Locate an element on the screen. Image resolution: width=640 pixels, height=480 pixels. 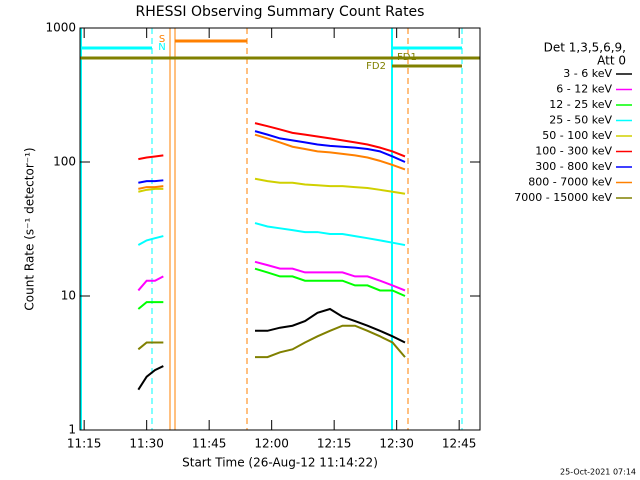
legend-label: 100 - 300 keV is located at coordinates (573, 151).